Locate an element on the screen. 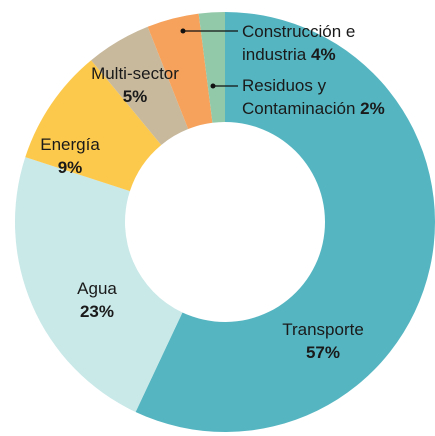 Image resolution: width=435 pixels, height=436 pixels. slice-label: Construcción e industria 4% is located at coordinates (309, 43).